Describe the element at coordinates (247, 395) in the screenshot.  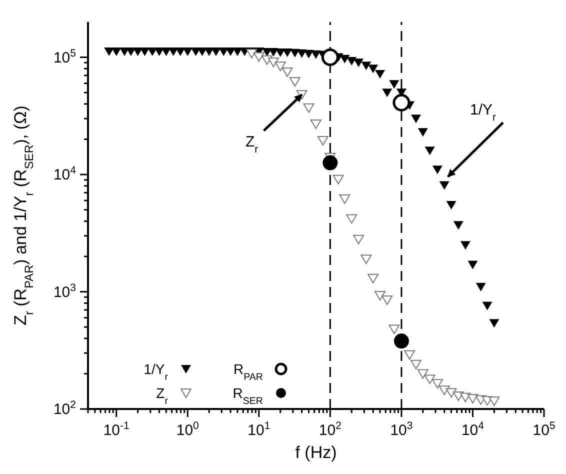
I see `legend-label: R$_{SER}$` at that location.